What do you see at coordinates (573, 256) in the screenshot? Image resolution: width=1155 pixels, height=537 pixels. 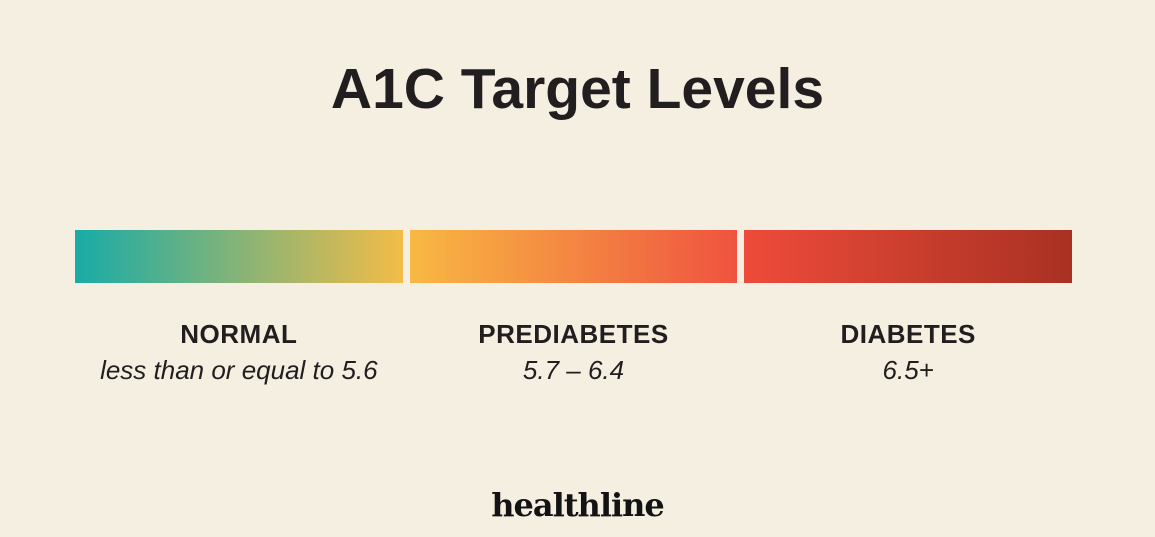 I see `gradient-bar-prediabetes` at bounding box center [573, 256].